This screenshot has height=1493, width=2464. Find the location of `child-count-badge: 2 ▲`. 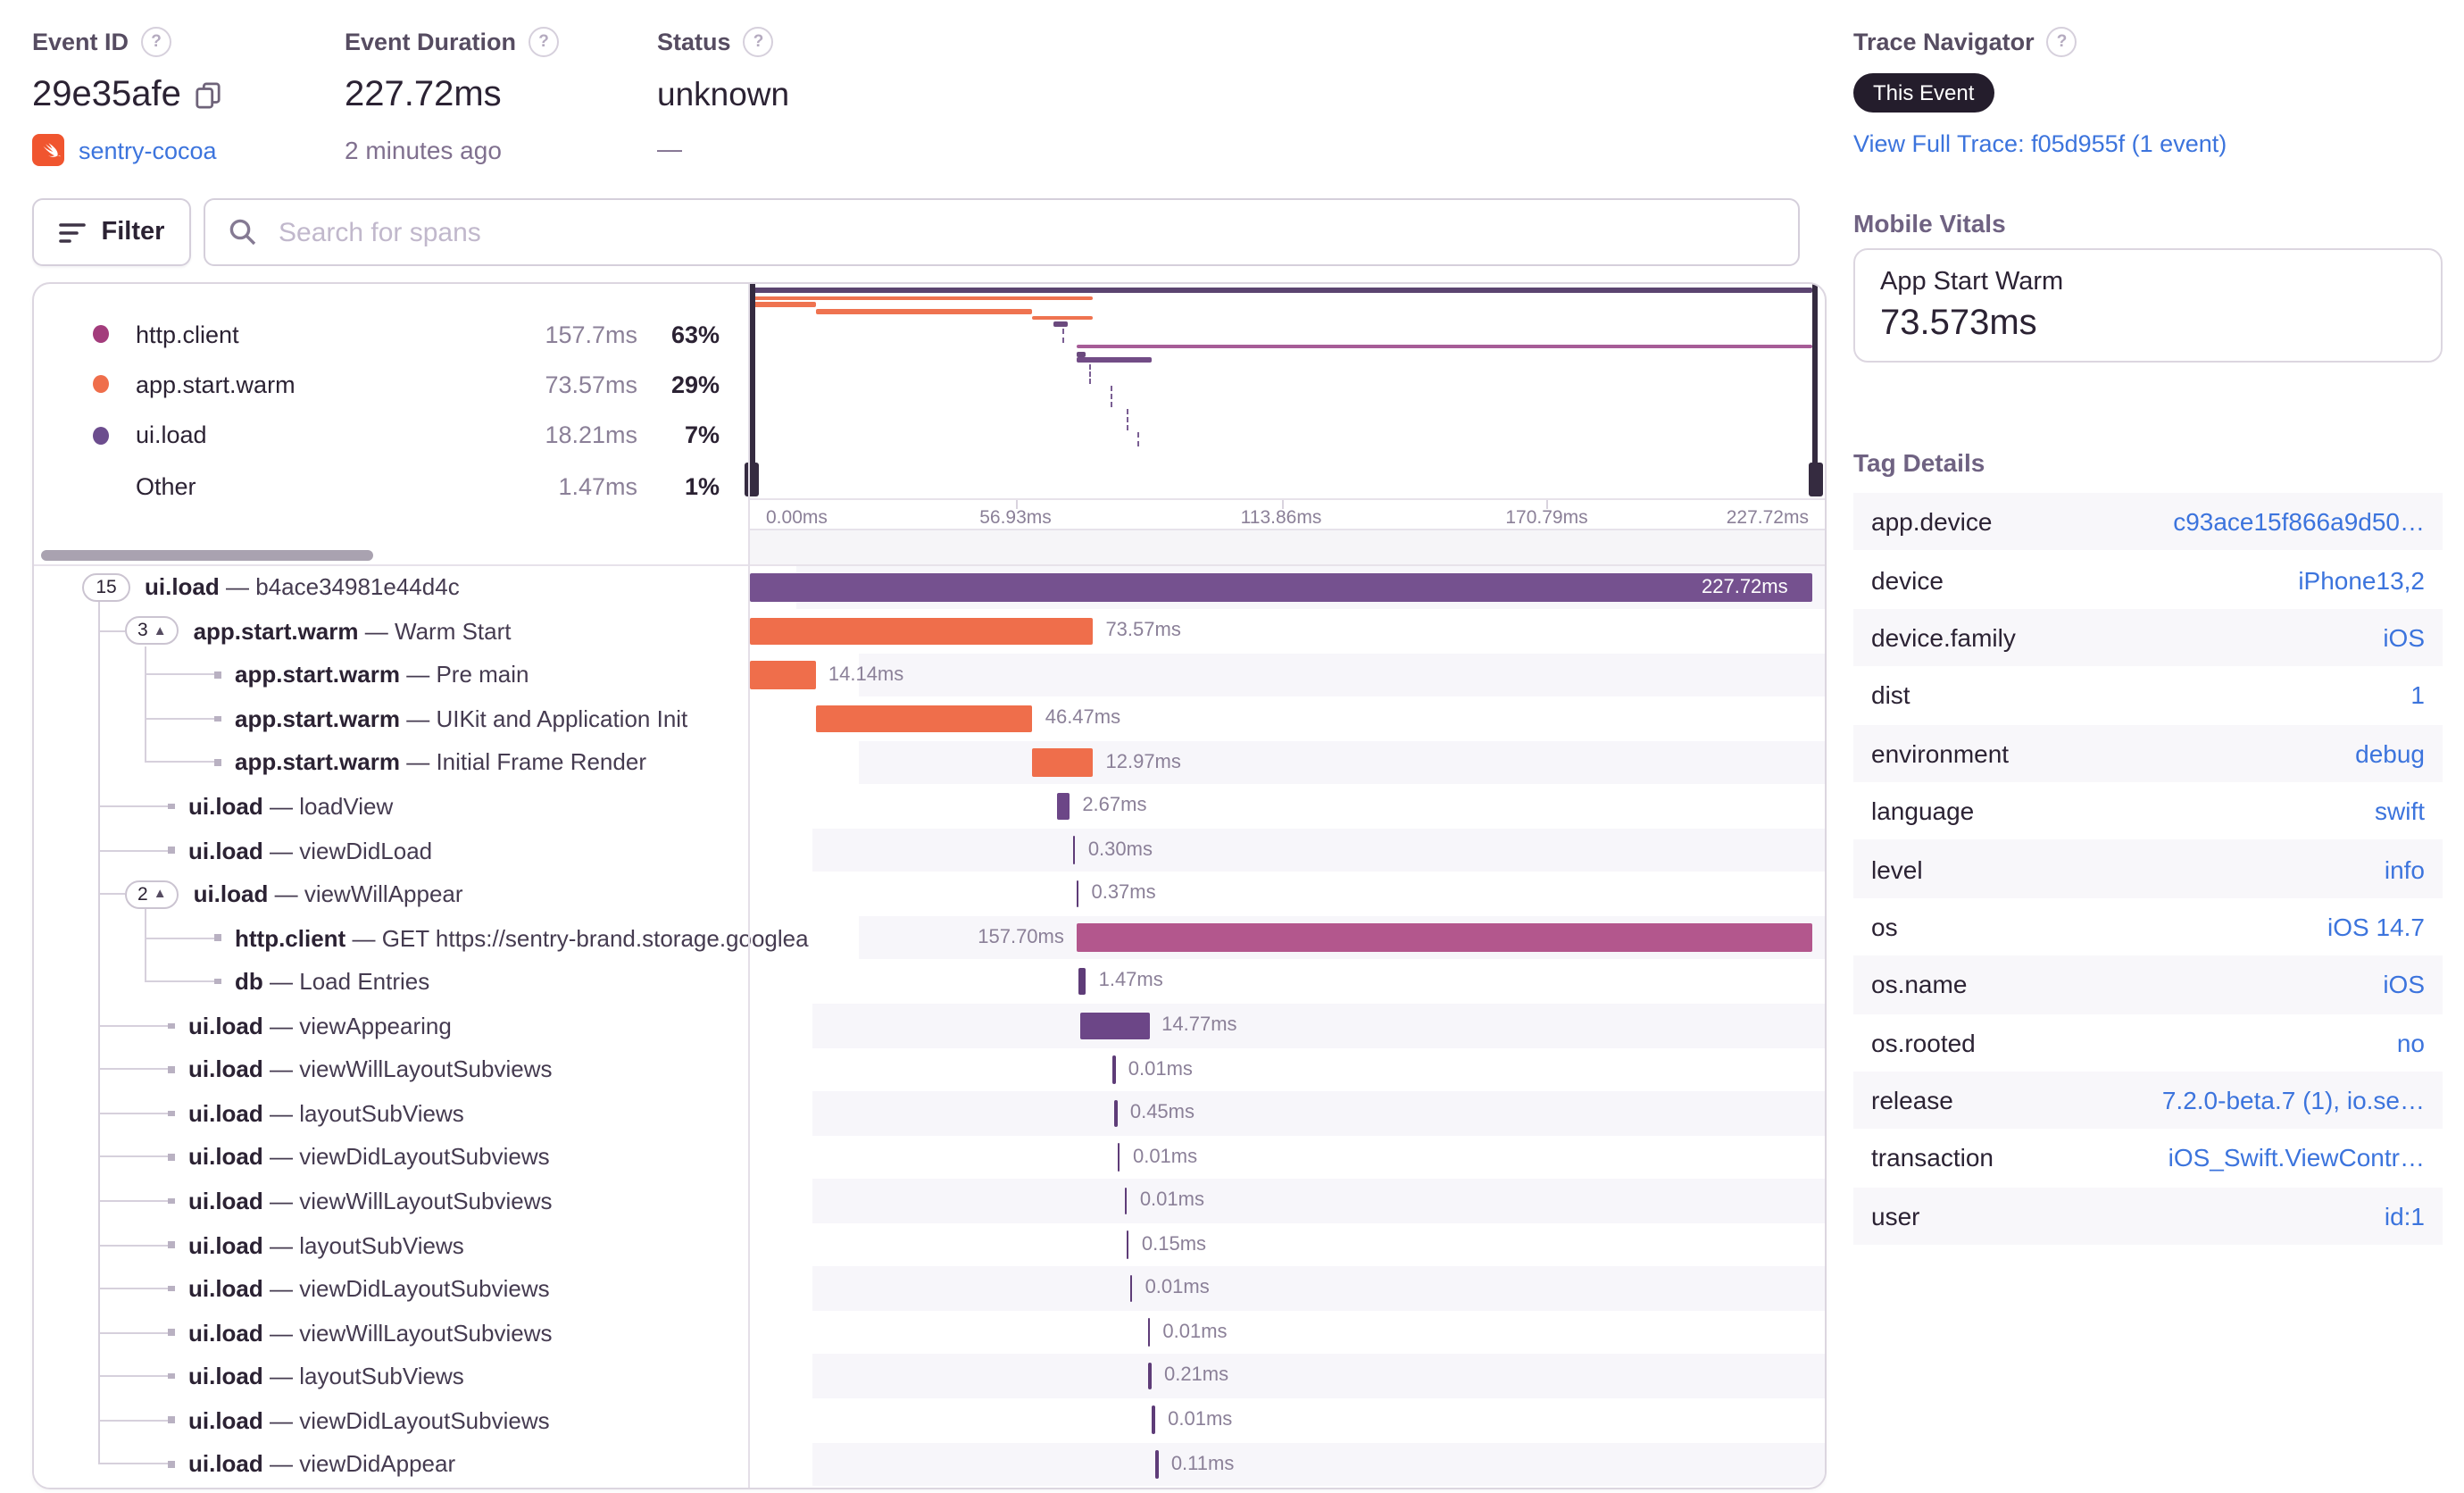

child-count-badge: 2 ▲ is located at coordinates (152, 894).